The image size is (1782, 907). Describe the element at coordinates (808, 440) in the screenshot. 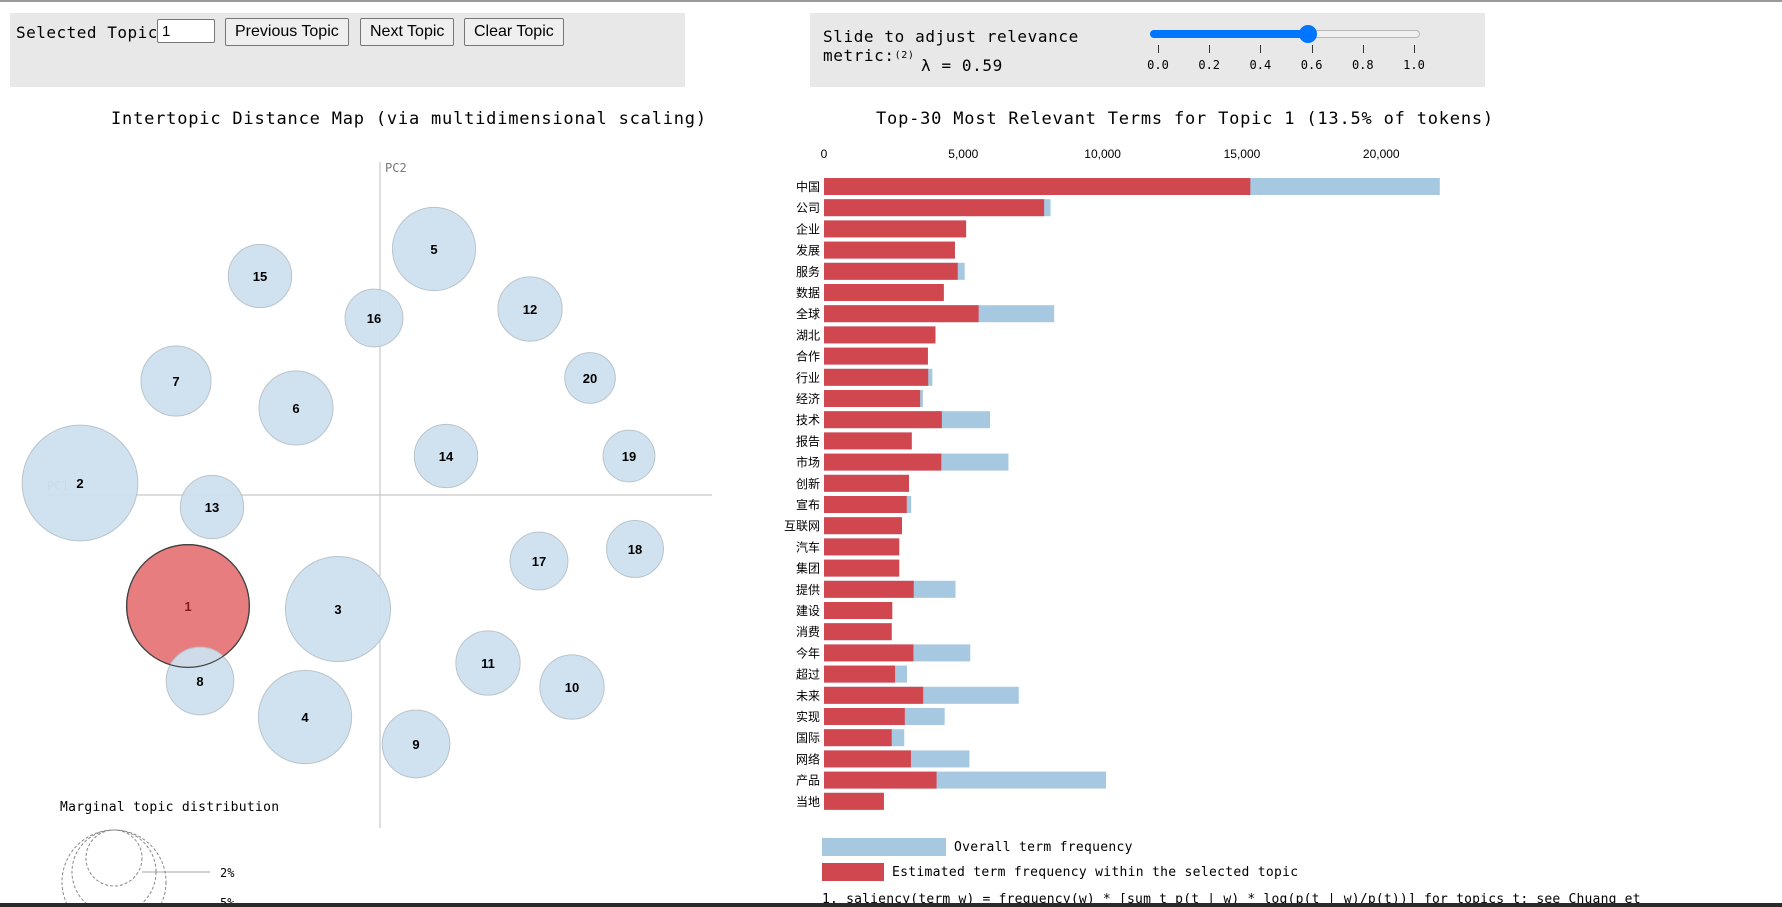

I see `term-label: 报告` at that location.